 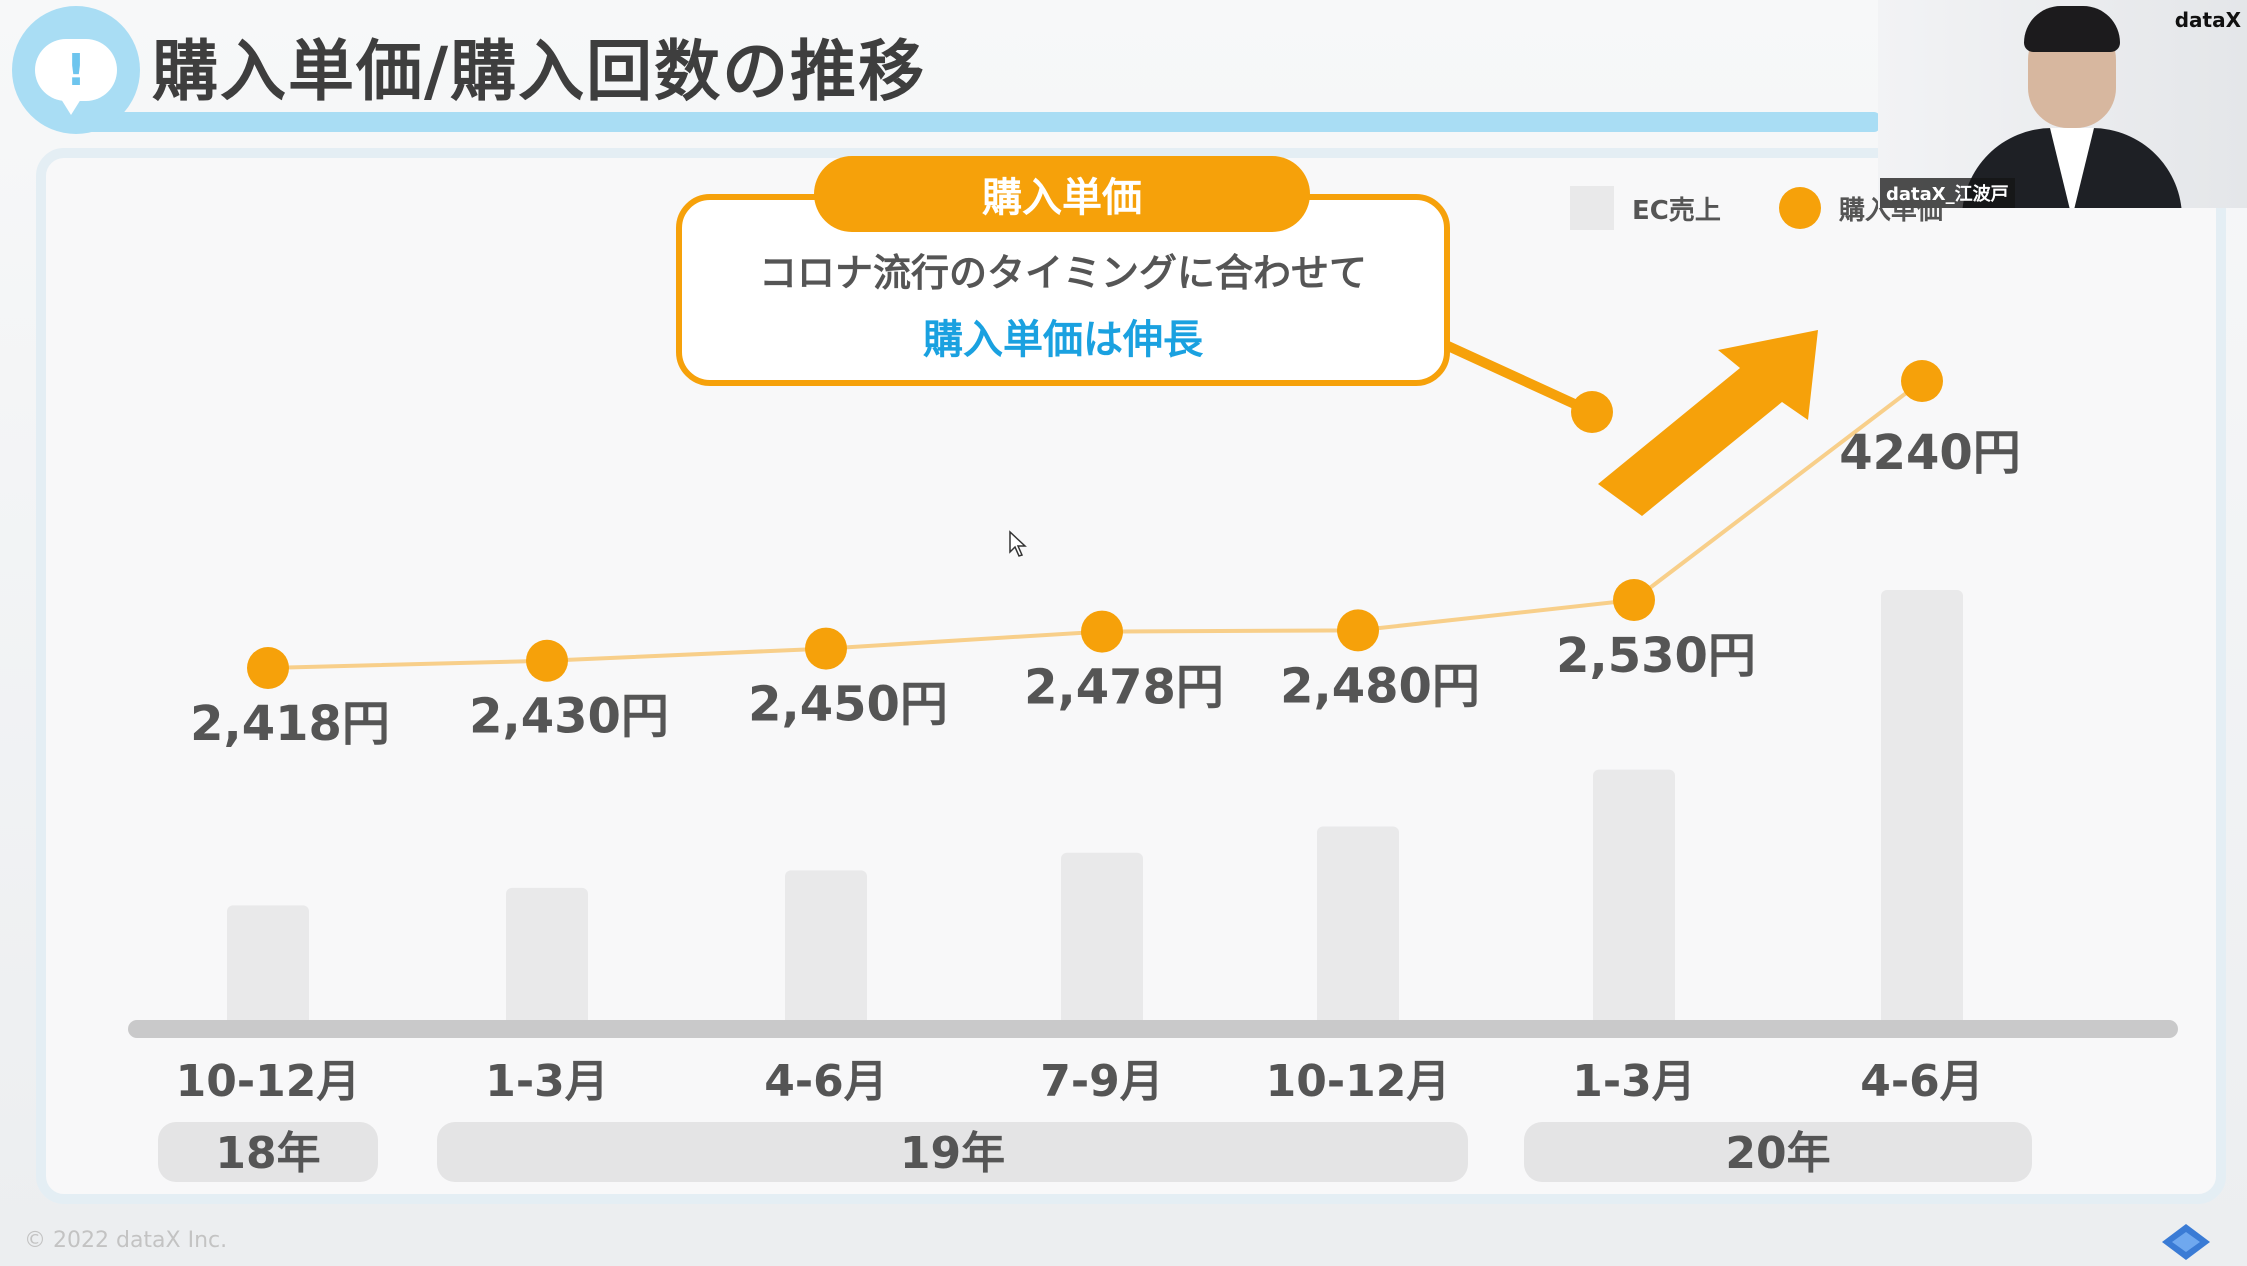 What do you see at coordinates (1799, 208) in the screenshot?
I see `legend-dot-swatch` at bounding box center [1799, 208].